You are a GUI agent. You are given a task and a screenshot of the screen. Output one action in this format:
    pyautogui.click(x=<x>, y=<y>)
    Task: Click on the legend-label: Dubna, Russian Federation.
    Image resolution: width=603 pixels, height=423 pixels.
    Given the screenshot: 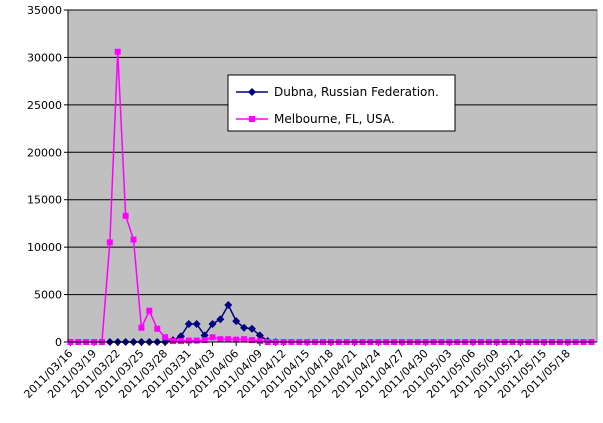 What is the action you would take?
    pyautogui.click(x=356, y=92)
    